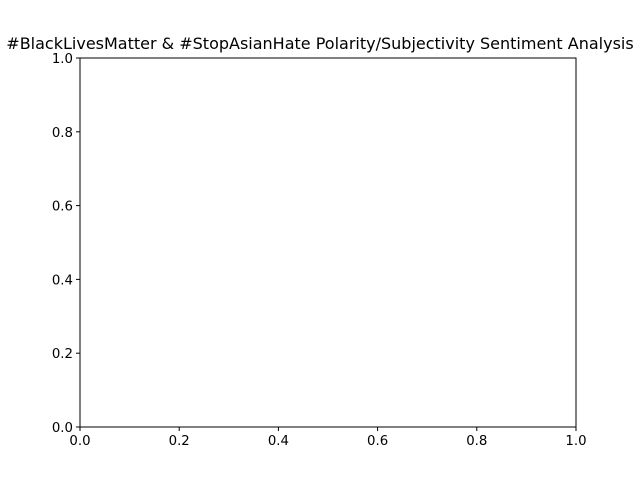 The width and height of the screenshot is (640, 480). What do you see at coordinates (62, 428) in the screenshot?
I see `y-tick-label: 0.0` at bounding box center [62, 428].